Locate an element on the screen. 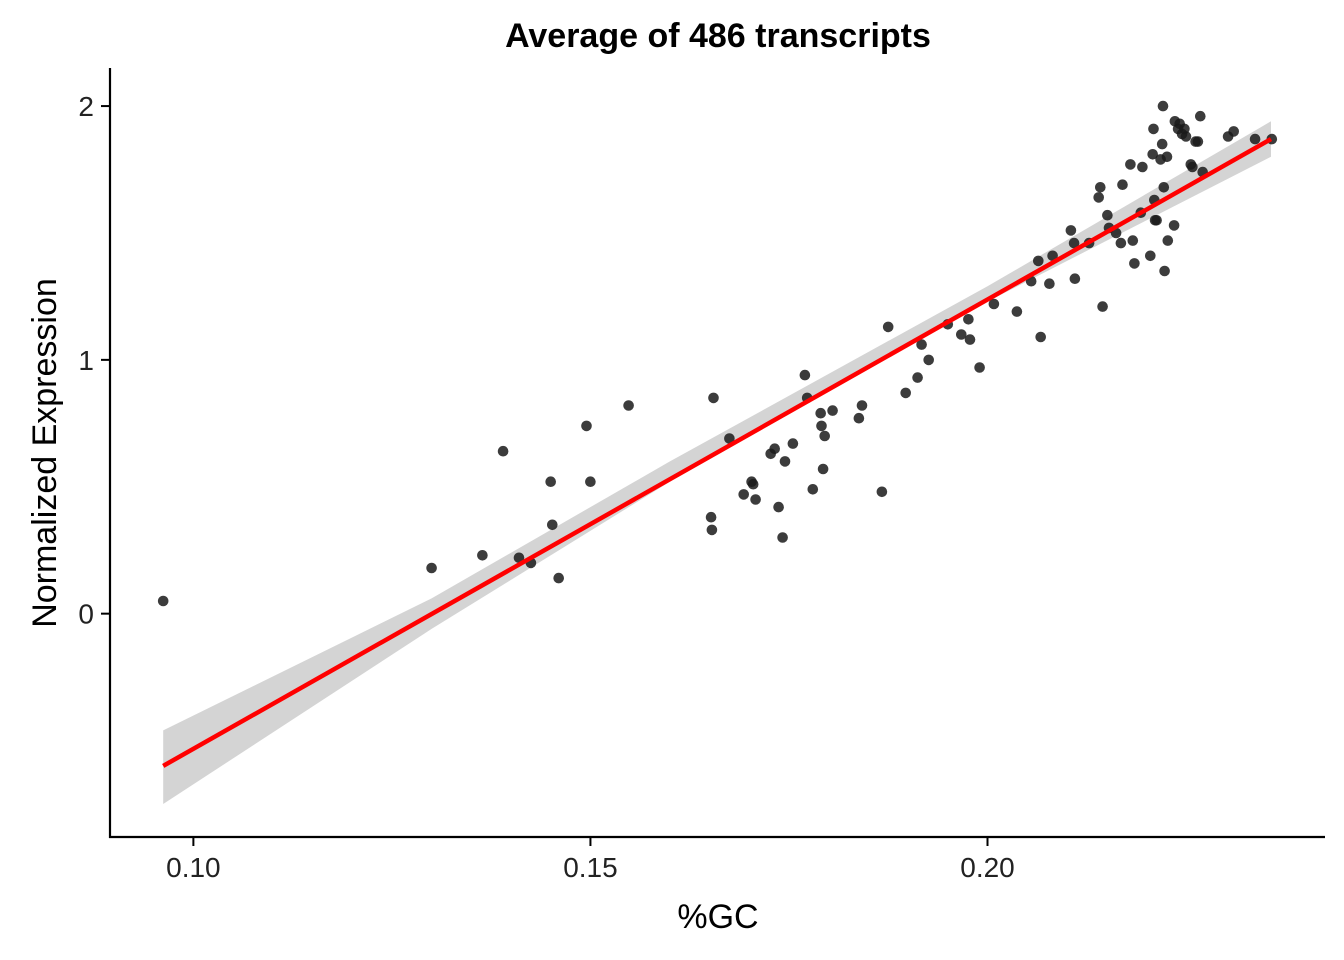  y-axis-title: Normalized Expression is located at coordinates (45, 453).